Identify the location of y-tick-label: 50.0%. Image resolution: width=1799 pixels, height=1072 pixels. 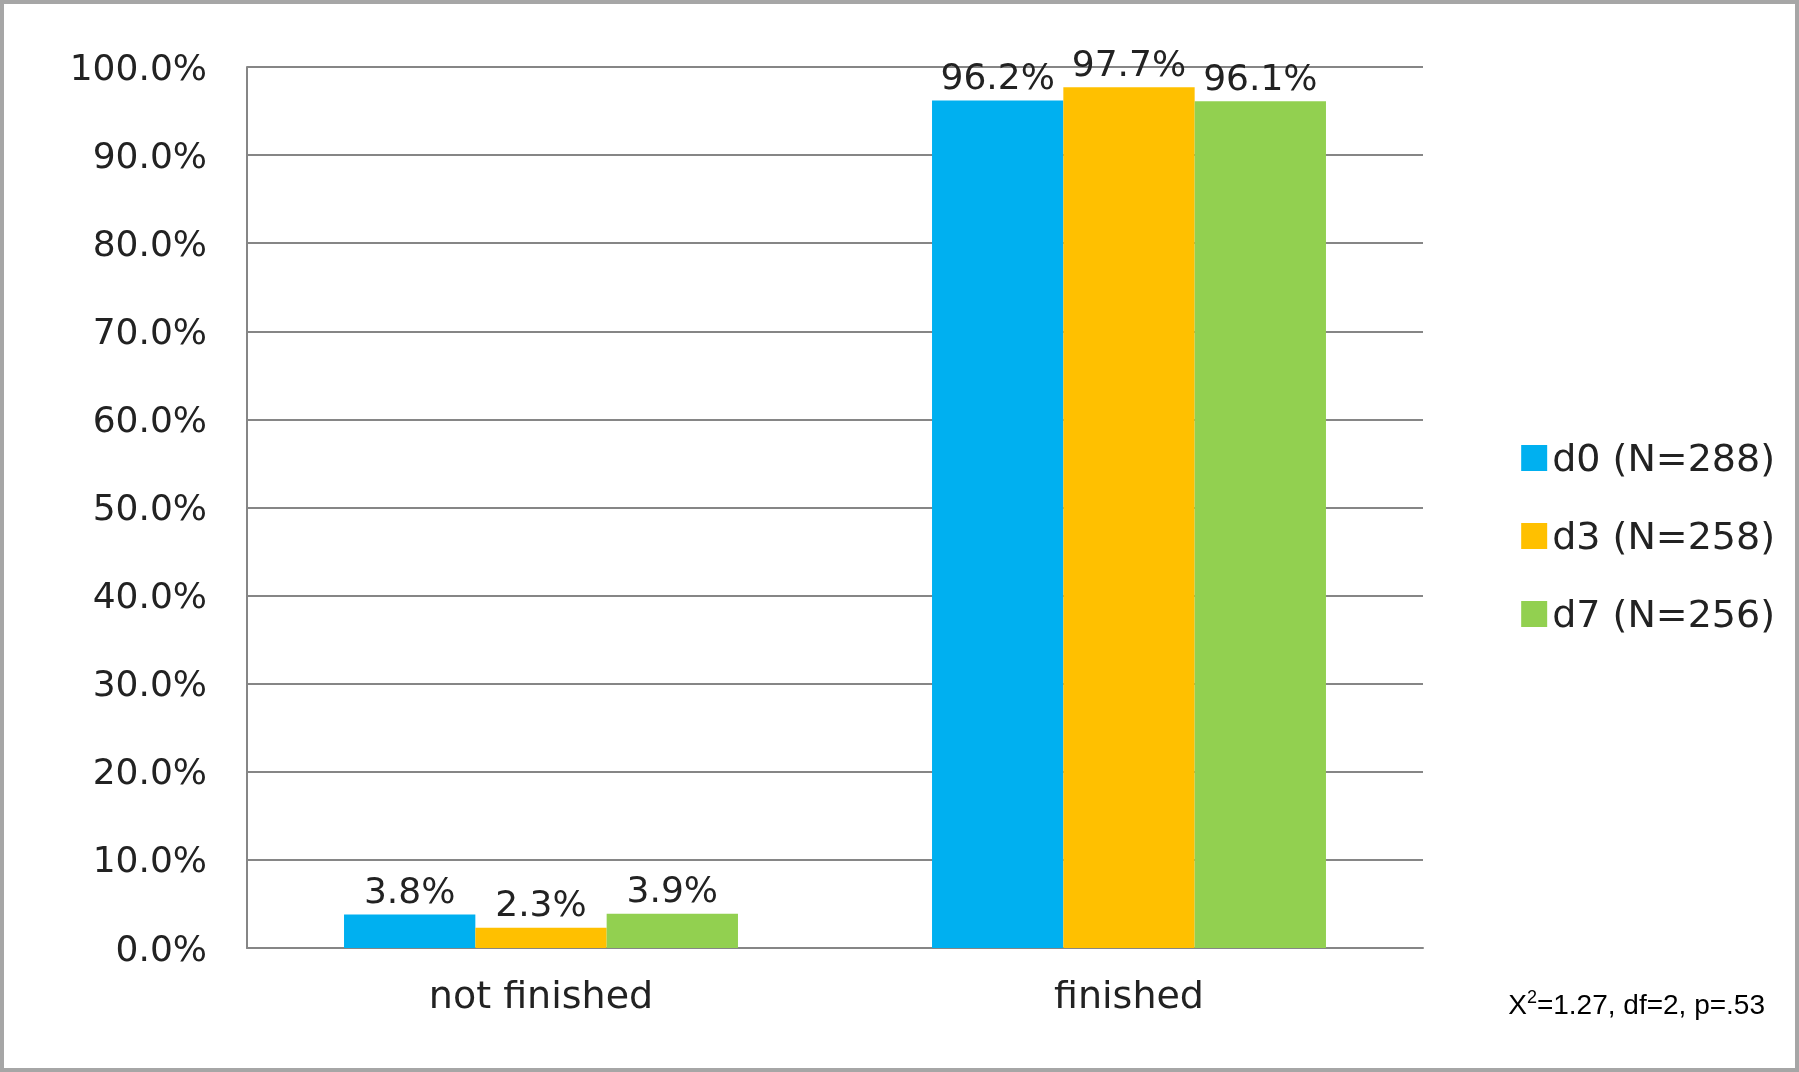
(149, 507).